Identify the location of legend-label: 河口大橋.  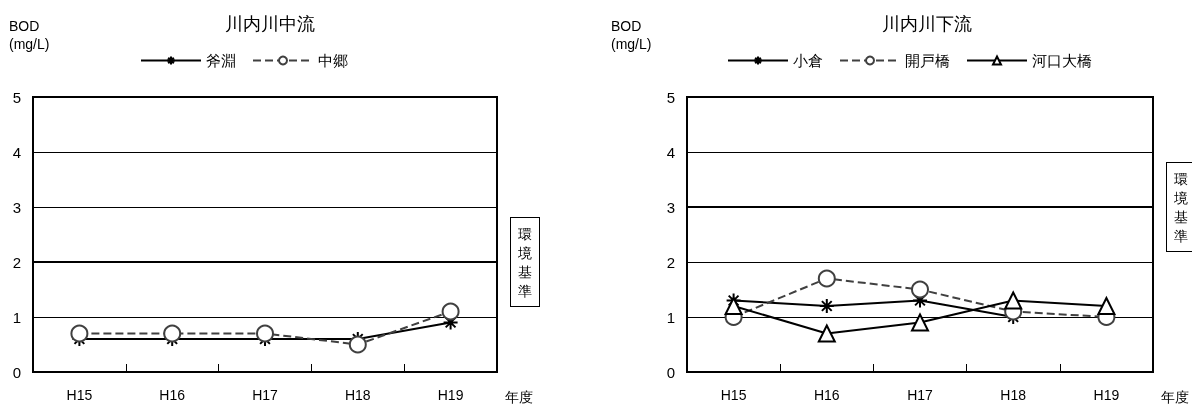
(1062, 60).